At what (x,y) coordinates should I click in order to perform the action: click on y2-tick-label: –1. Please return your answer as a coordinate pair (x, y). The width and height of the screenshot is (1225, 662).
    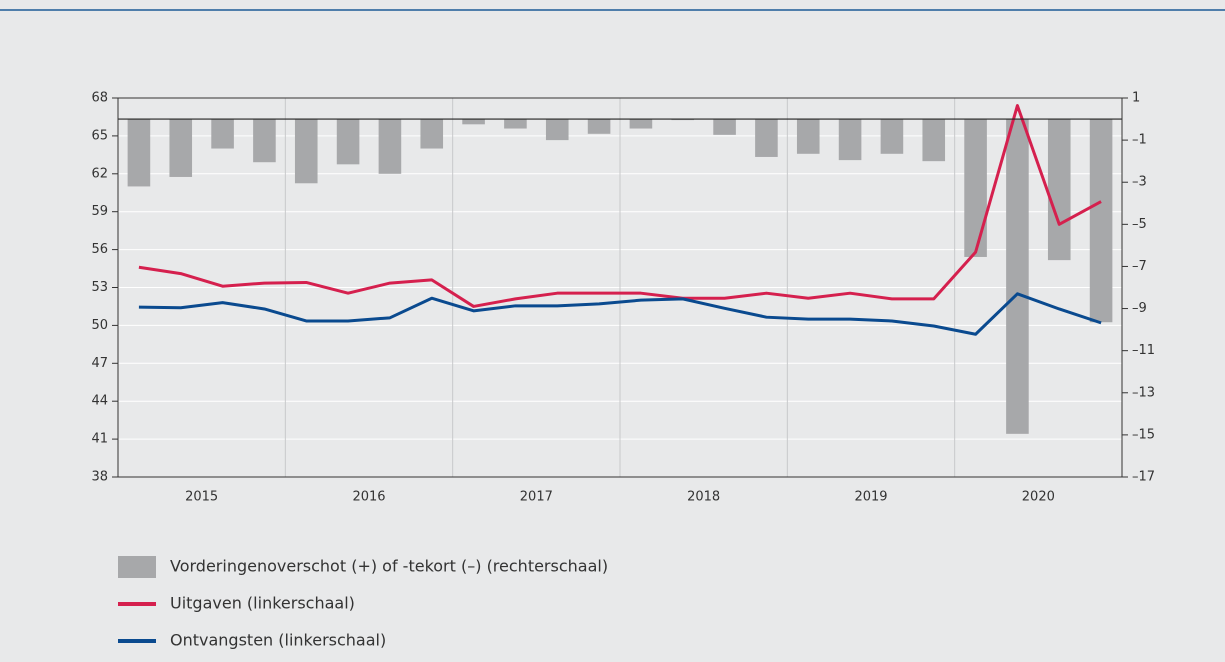
    Looking at the image, I should click on (1139, 140).